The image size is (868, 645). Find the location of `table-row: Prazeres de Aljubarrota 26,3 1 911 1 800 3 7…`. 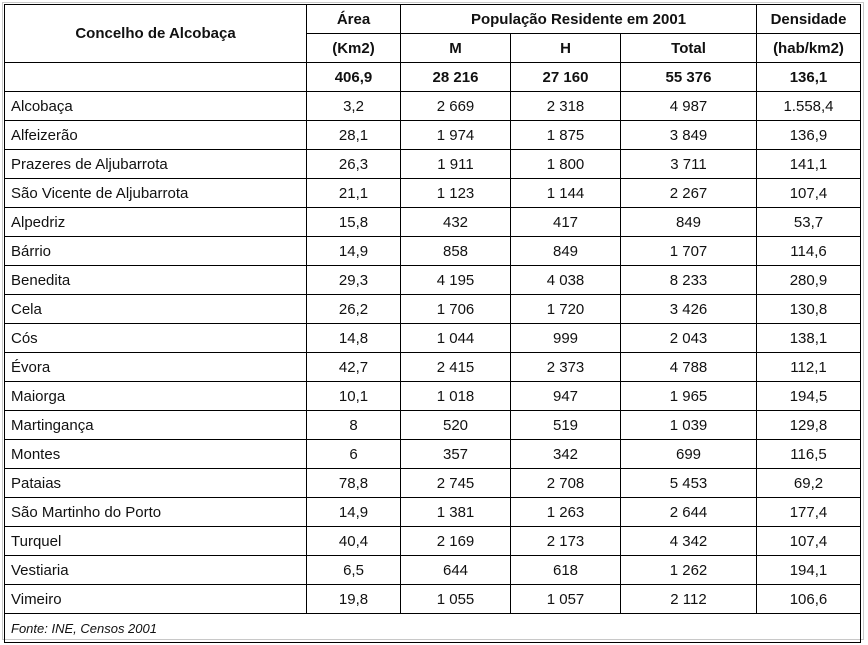

table-row: Prazeres de Aljubarrota 26,3 1 911 1 800 3 7… is located at coordinates (432, 164).